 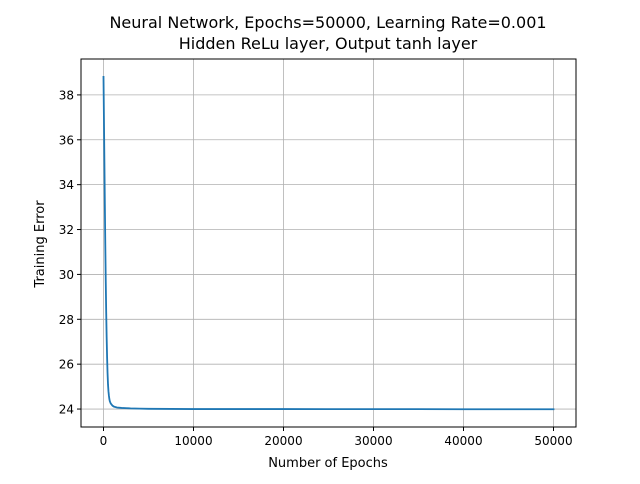 I want to click on x-tick-label-2: 20000, so click(x=283, y=441).